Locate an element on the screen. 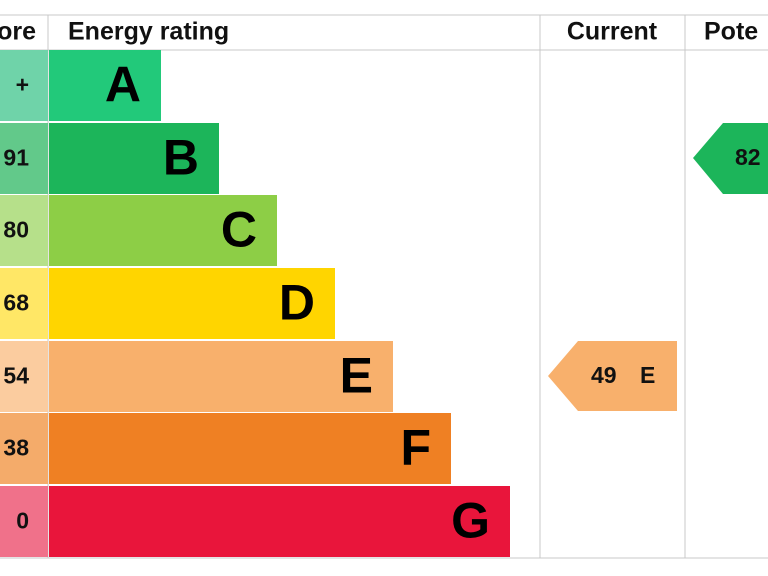  score-label: 54 is located at coordinates (16, 376).